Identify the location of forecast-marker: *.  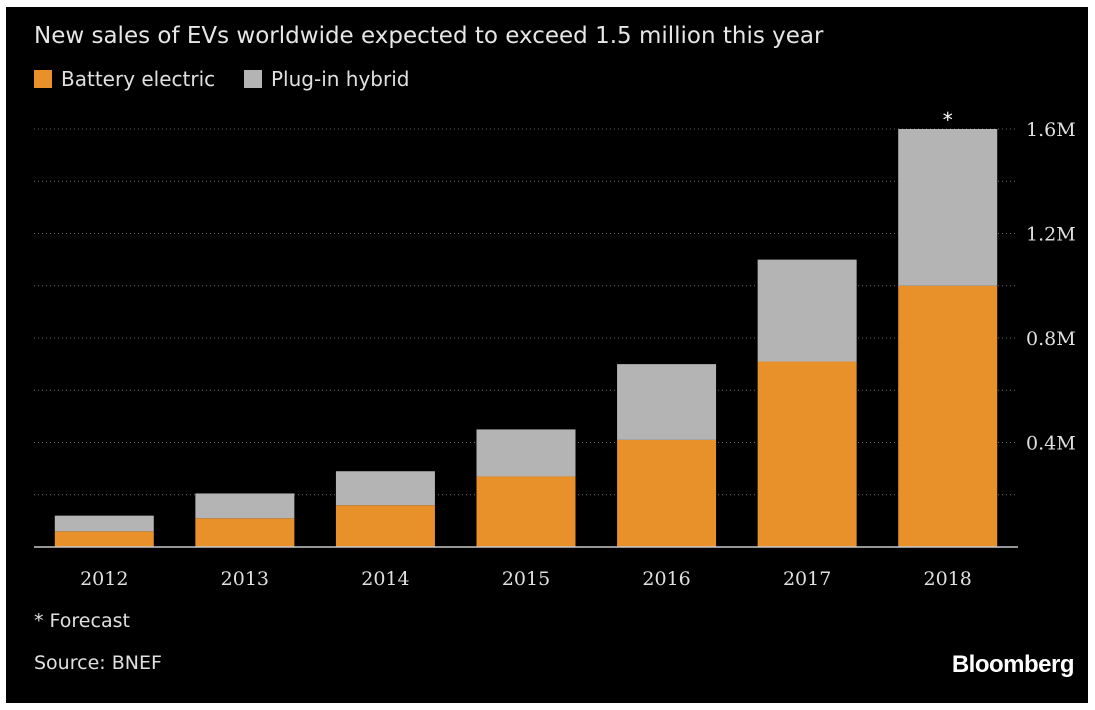
(948, 120).